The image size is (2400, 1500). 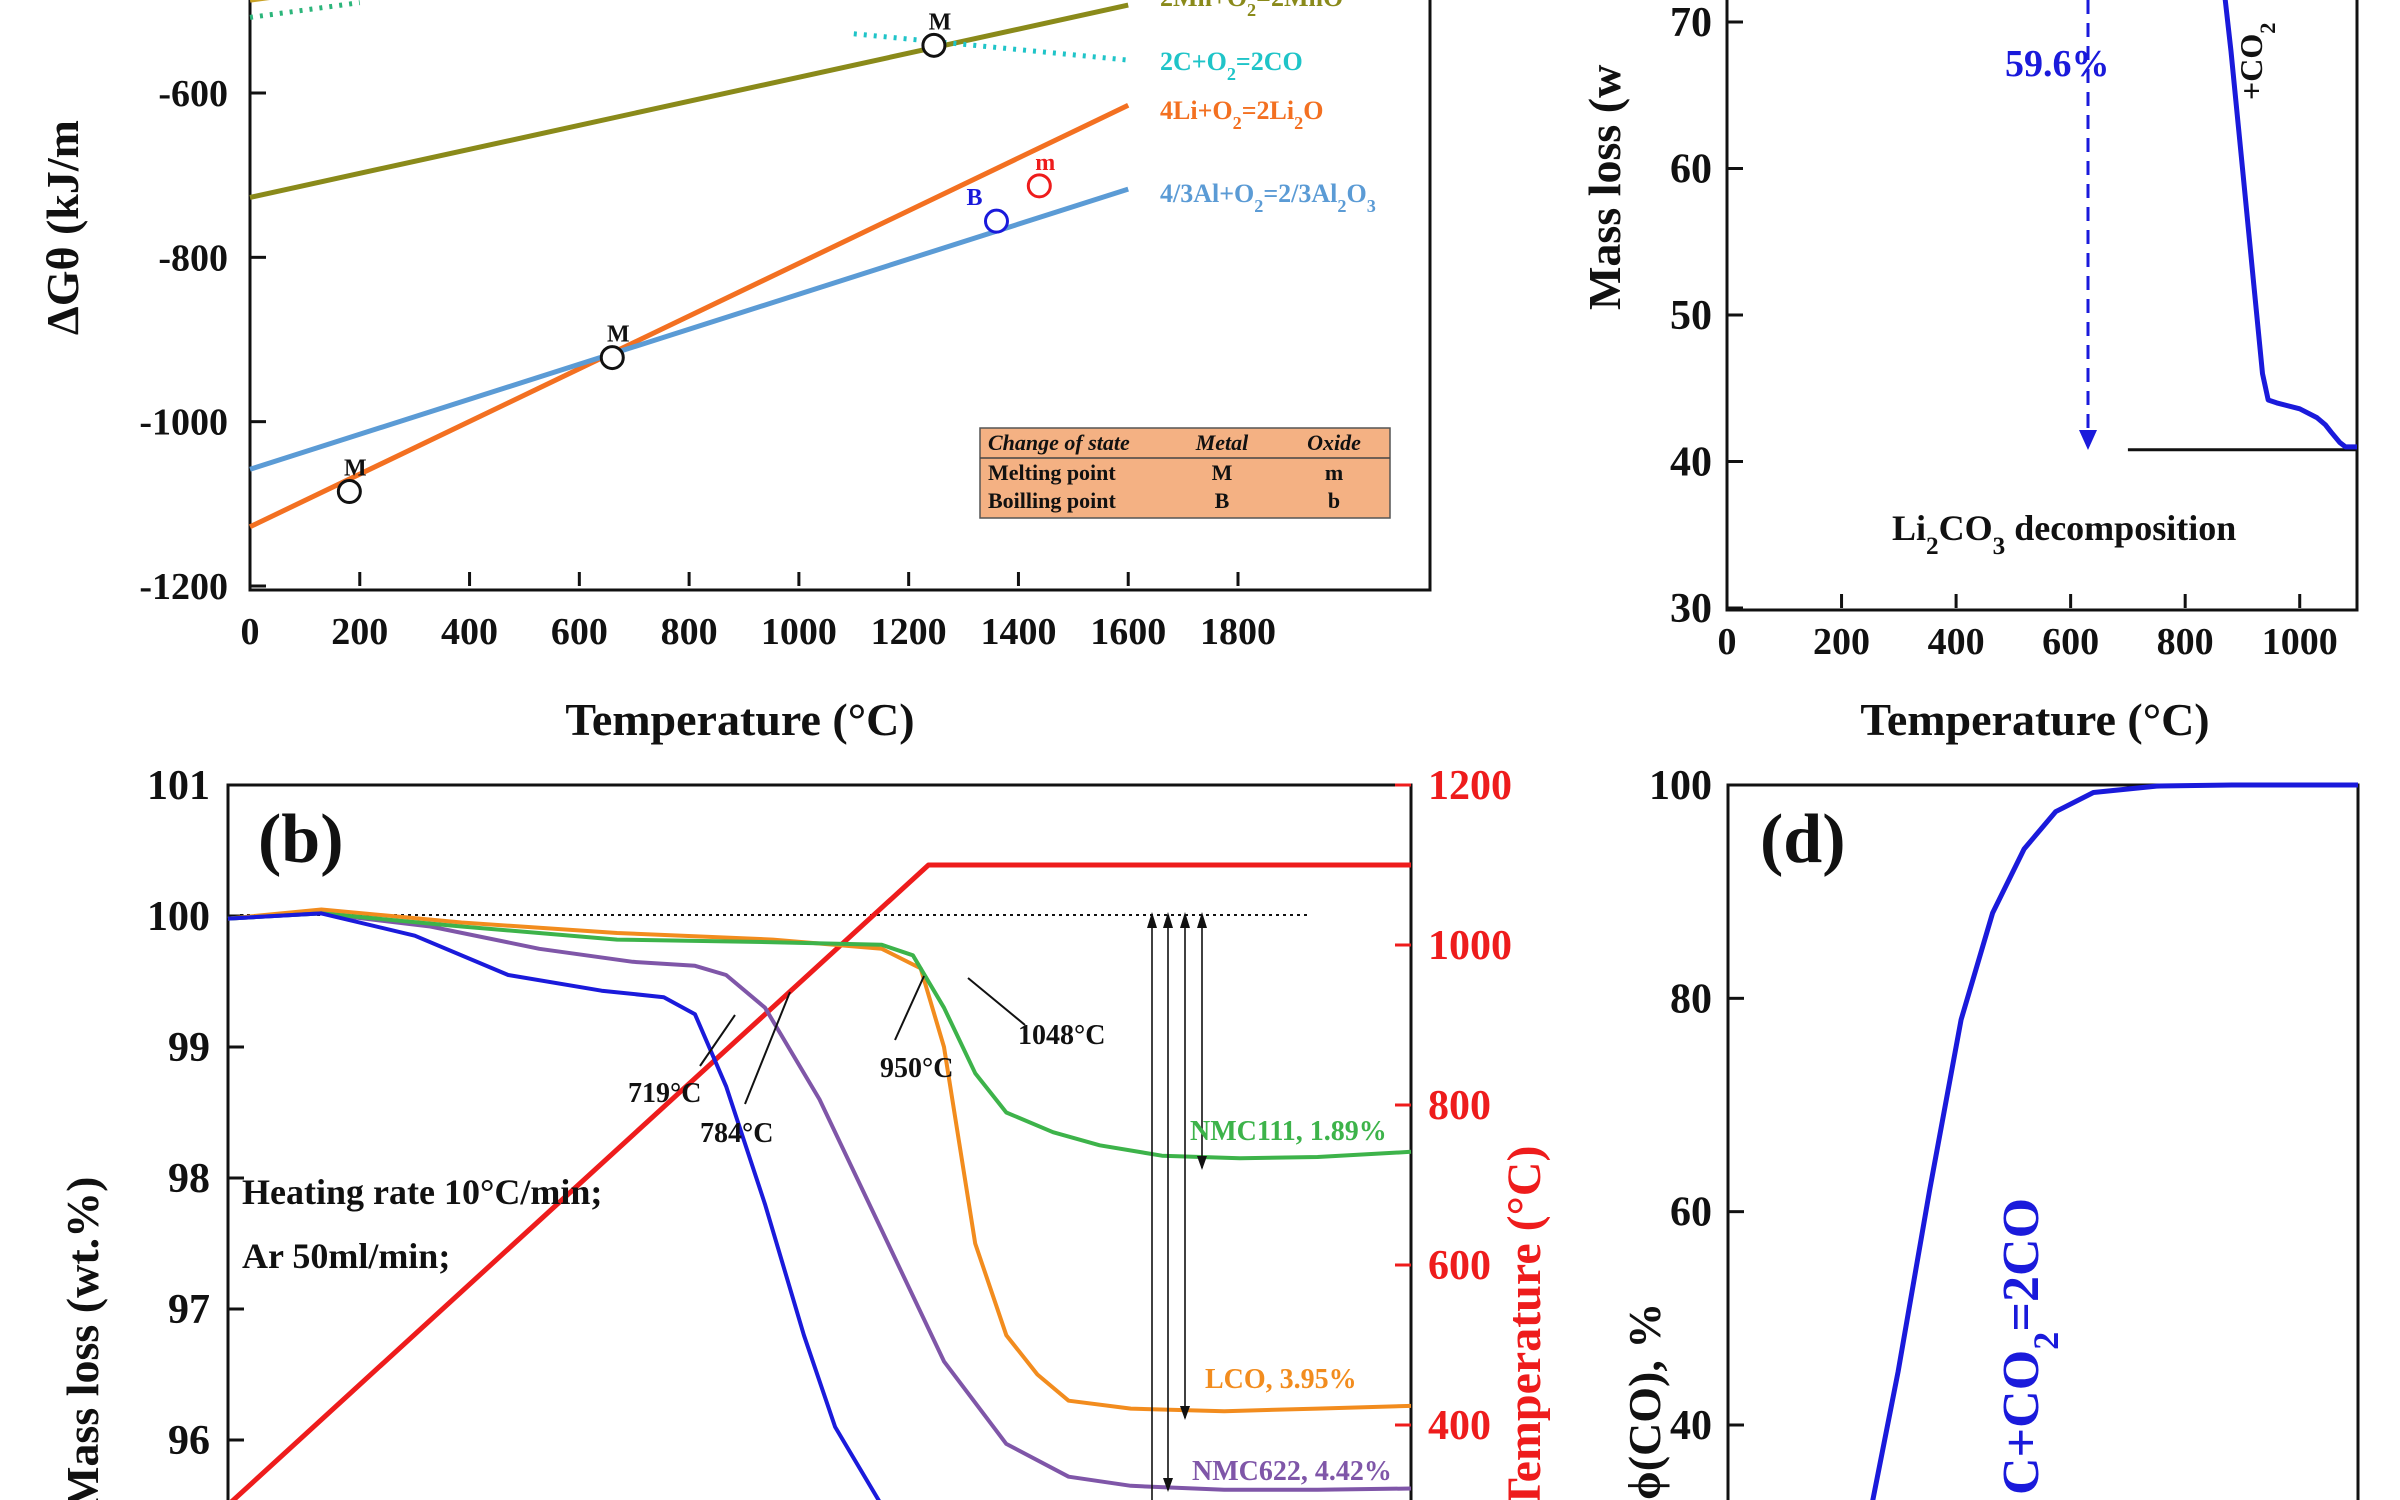 I want to click on y-tick-label: 70, so click(x=1691, y=23).